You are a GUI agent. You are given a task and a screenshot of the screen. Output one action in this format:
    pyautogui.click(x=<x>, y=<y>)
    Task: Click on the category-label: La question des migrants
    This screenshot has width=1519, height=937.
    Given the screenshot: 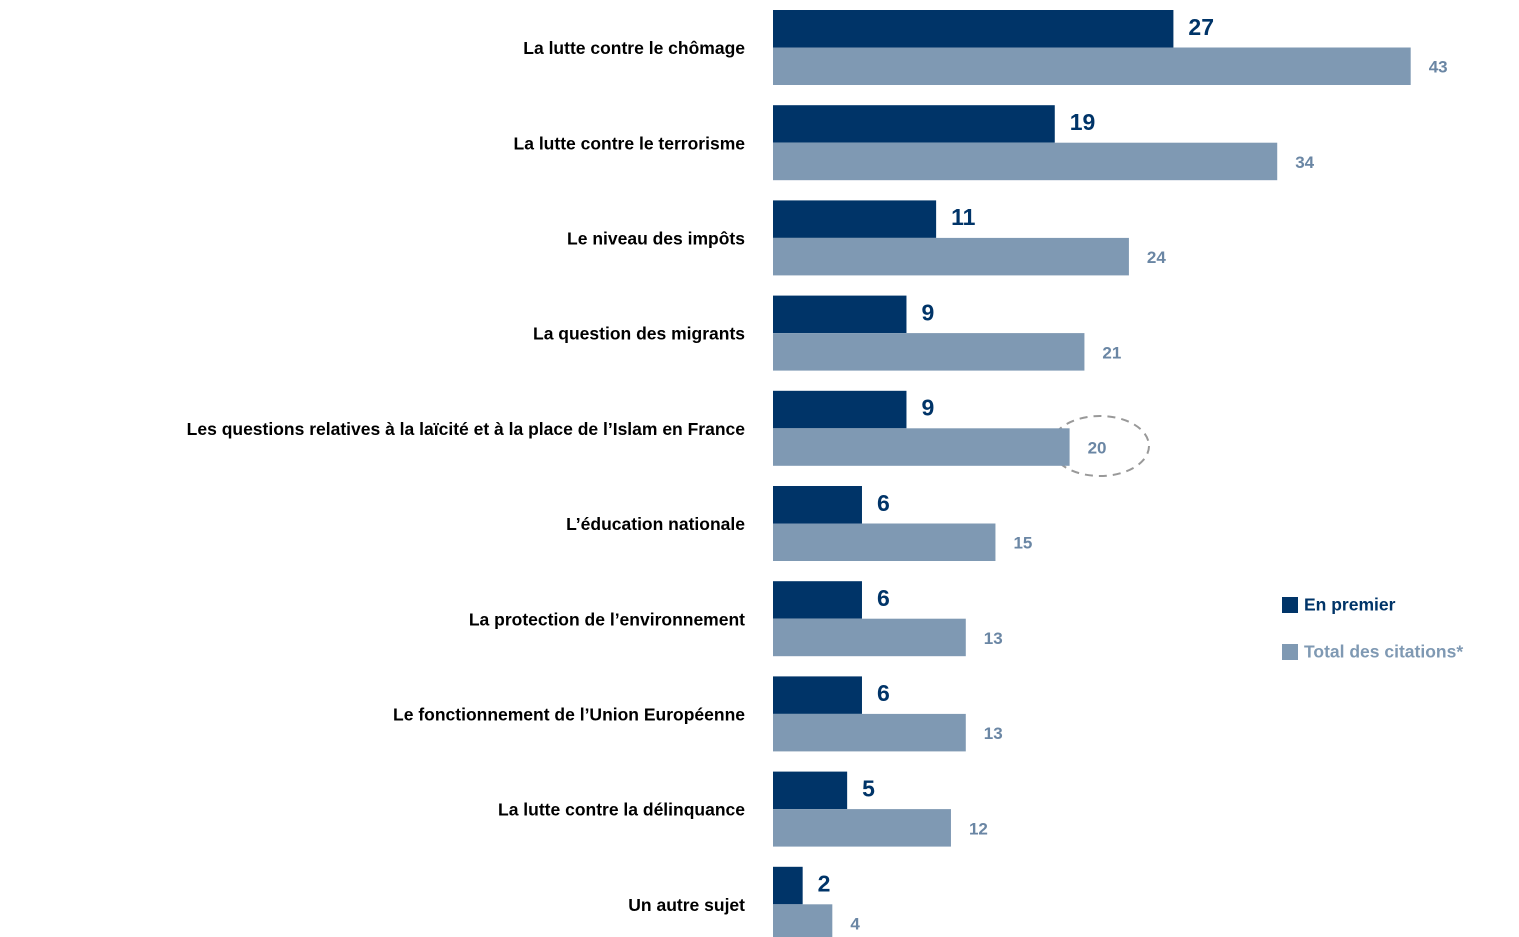 What is the action you would take?
    pyautogui.click(x=639, y=334)
    